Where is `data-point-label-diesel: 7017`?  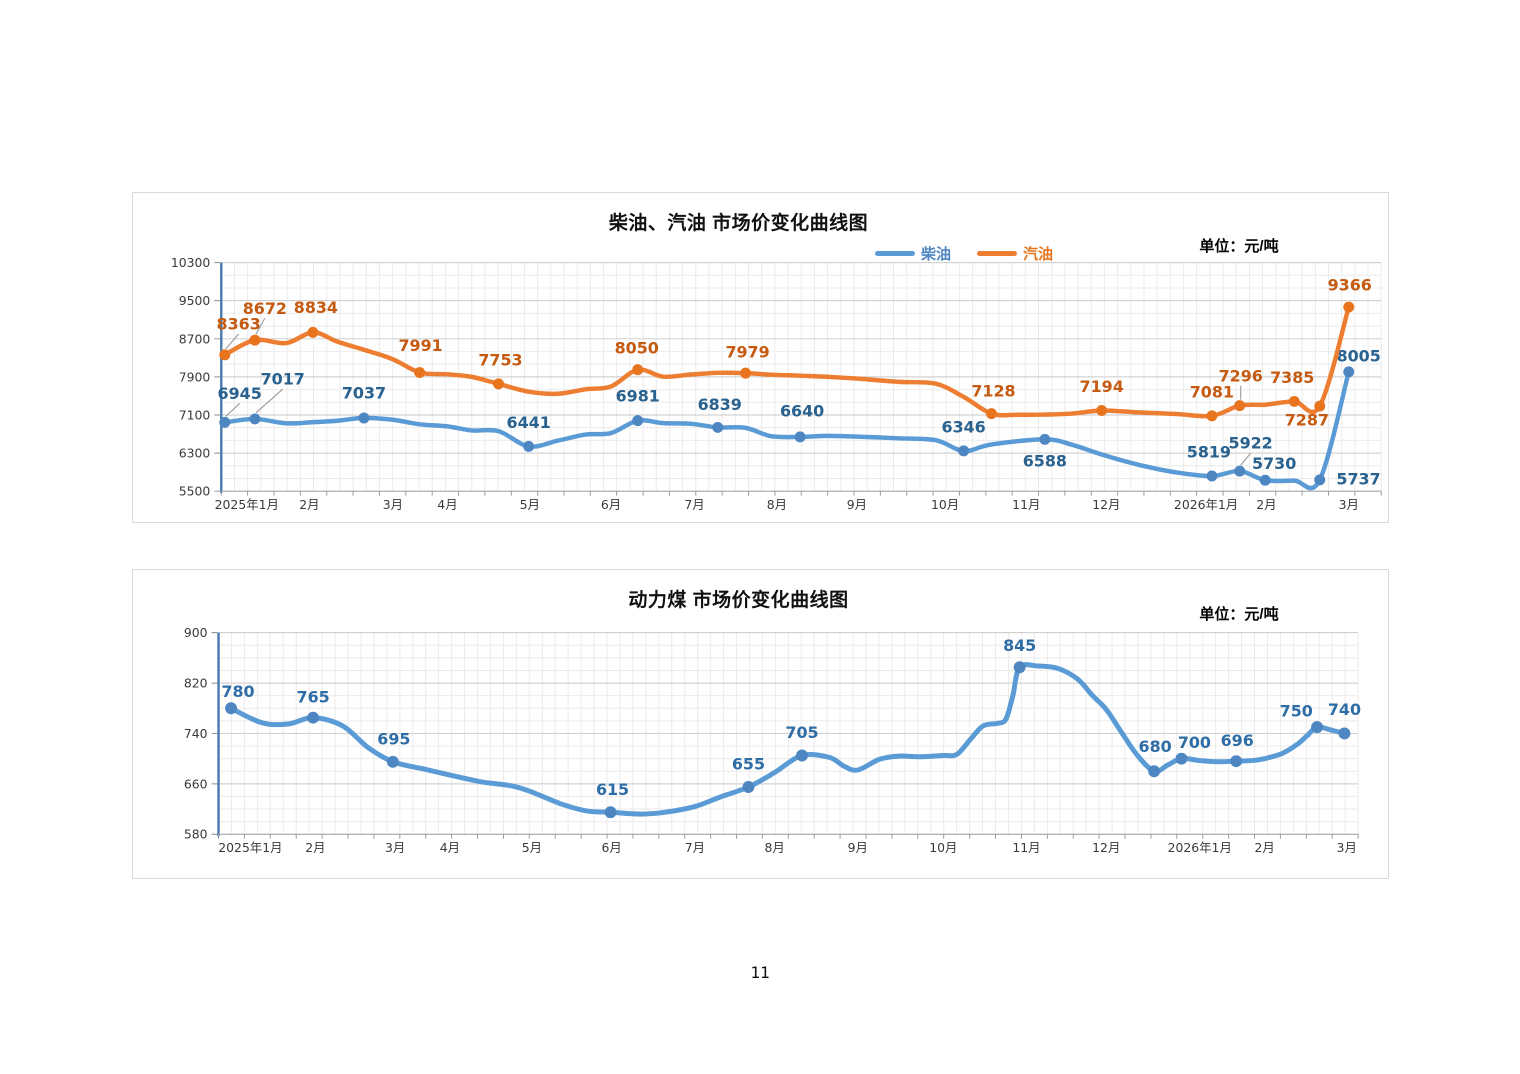
data-point-label-diesel: 7017 is located at coordinates (283, 379).